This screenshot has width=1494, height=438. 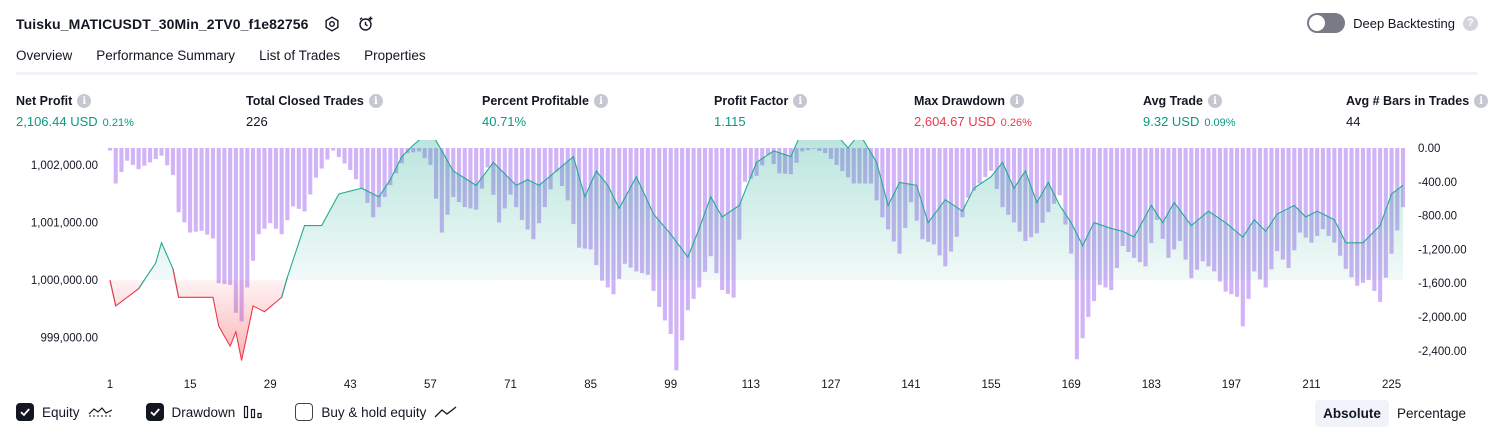 I want to click on equity-line-icon, so click(x=101, y=412).